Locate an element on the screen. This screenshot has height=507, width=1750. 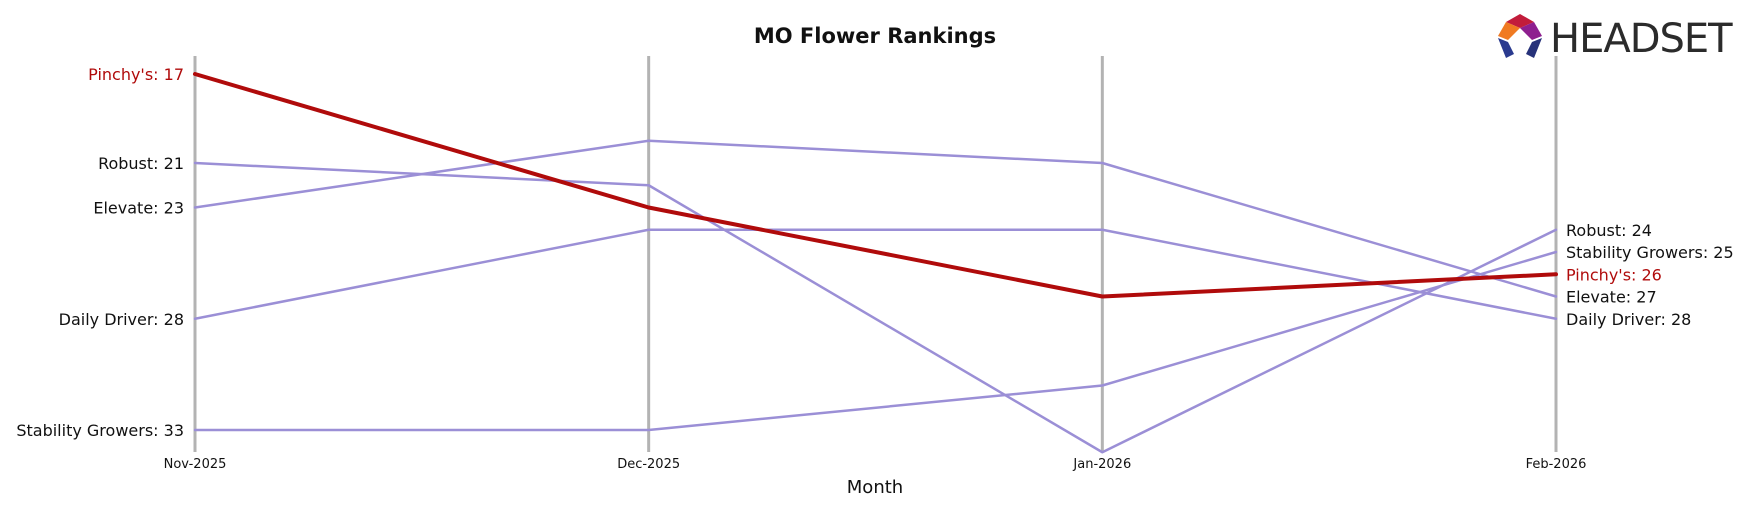
start-rank-label: Robust: 21 is located at coordinates (141, 163).